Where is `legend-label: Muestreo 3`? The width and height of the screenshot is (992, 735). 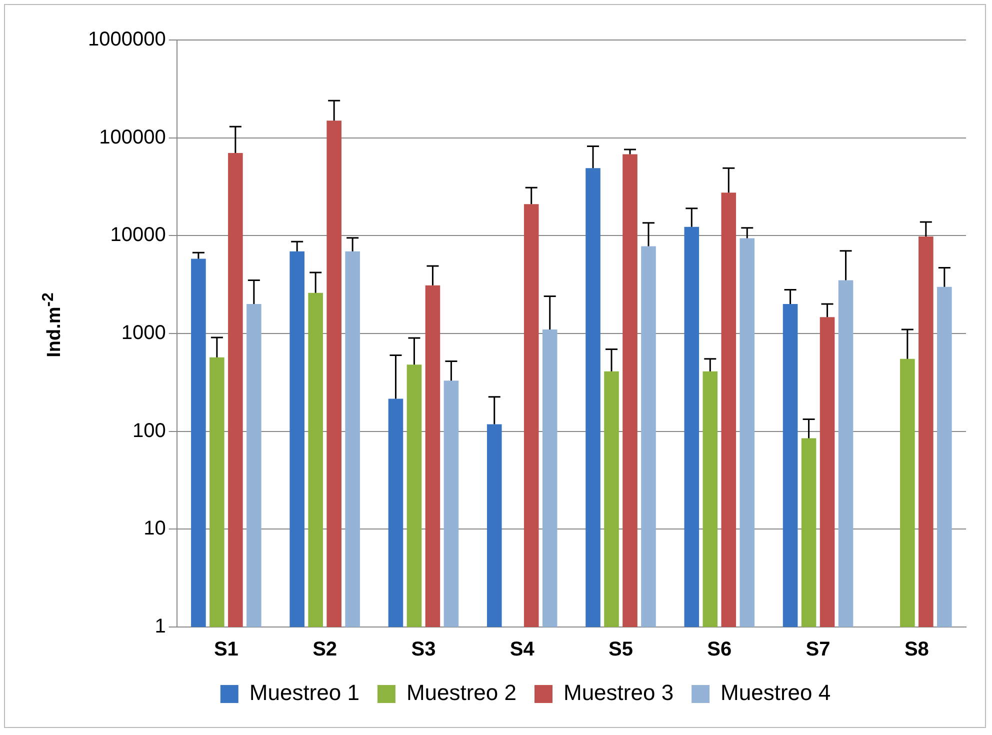
legend-label: Muestreo 3 is located at coordinates (619, 693).